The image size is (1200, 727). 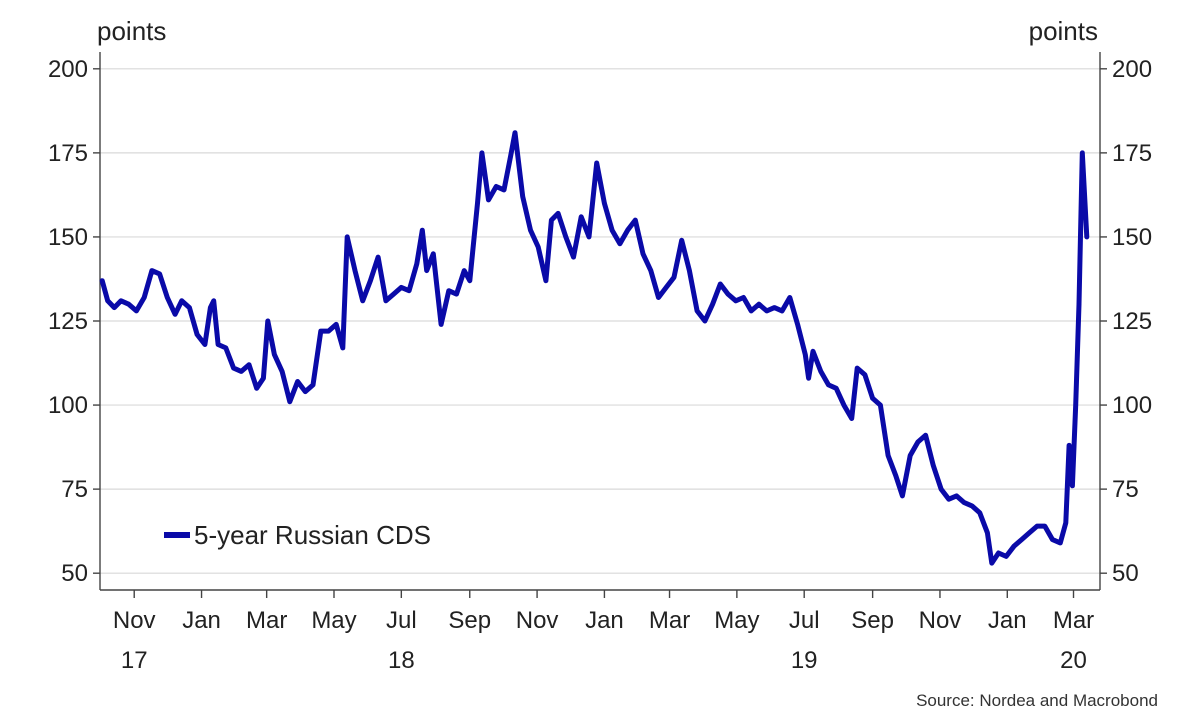 I want to click on year-label: 18, so click(x=401, y=660).